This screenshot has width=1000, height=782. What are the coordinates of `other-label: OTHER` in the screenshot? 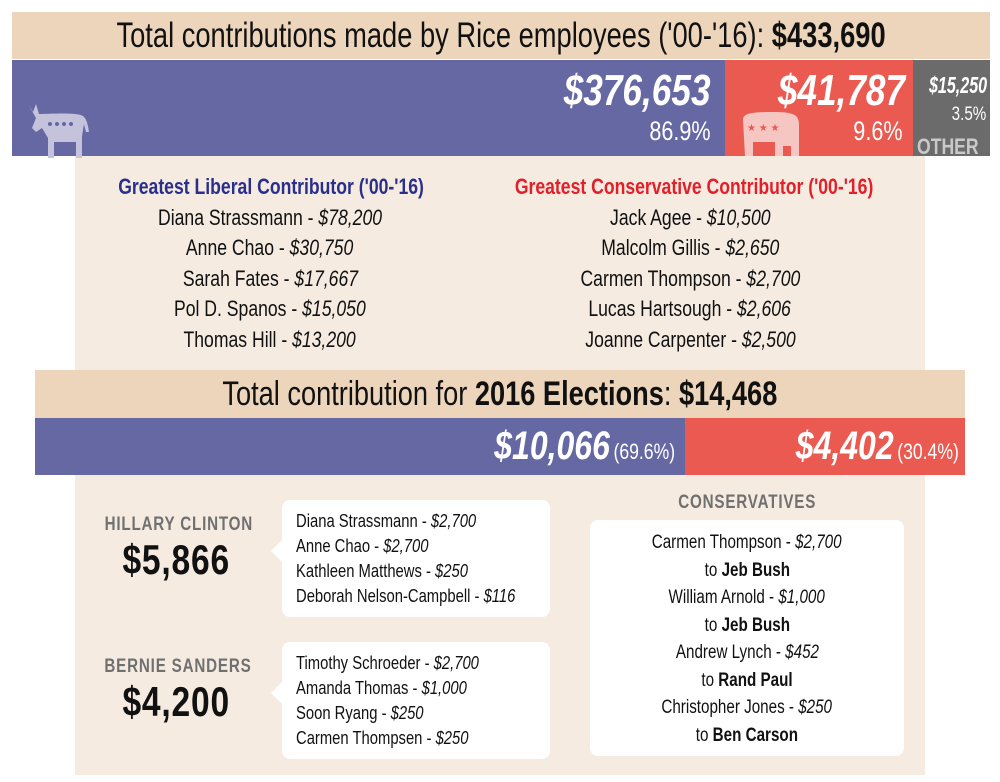 It's located at (948, 146).